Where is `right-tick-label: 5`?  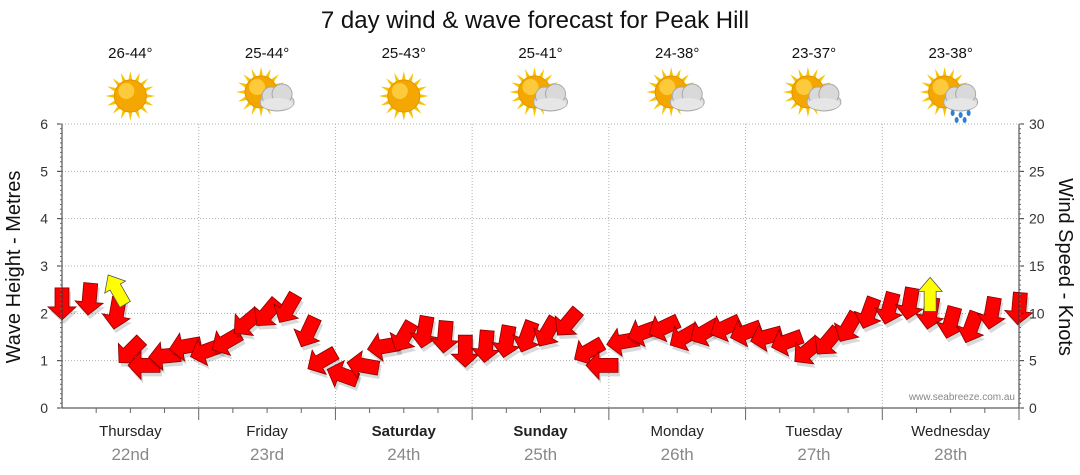 right-tick-label: 5 is located at coordinates (1033, 361).